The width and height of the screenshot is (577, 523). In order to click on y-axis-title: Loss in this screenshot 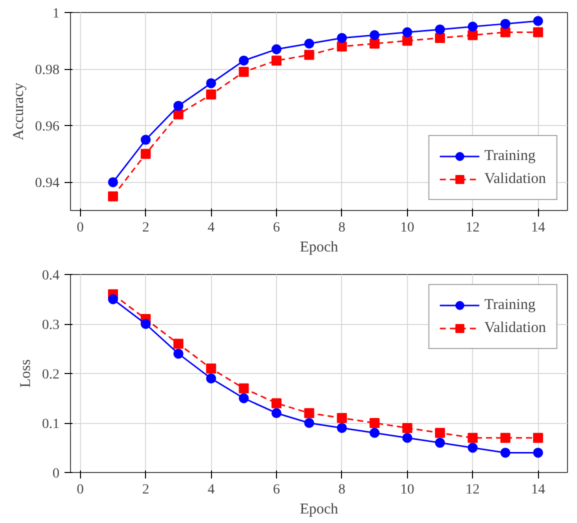, I will do `click(26, 373)`.